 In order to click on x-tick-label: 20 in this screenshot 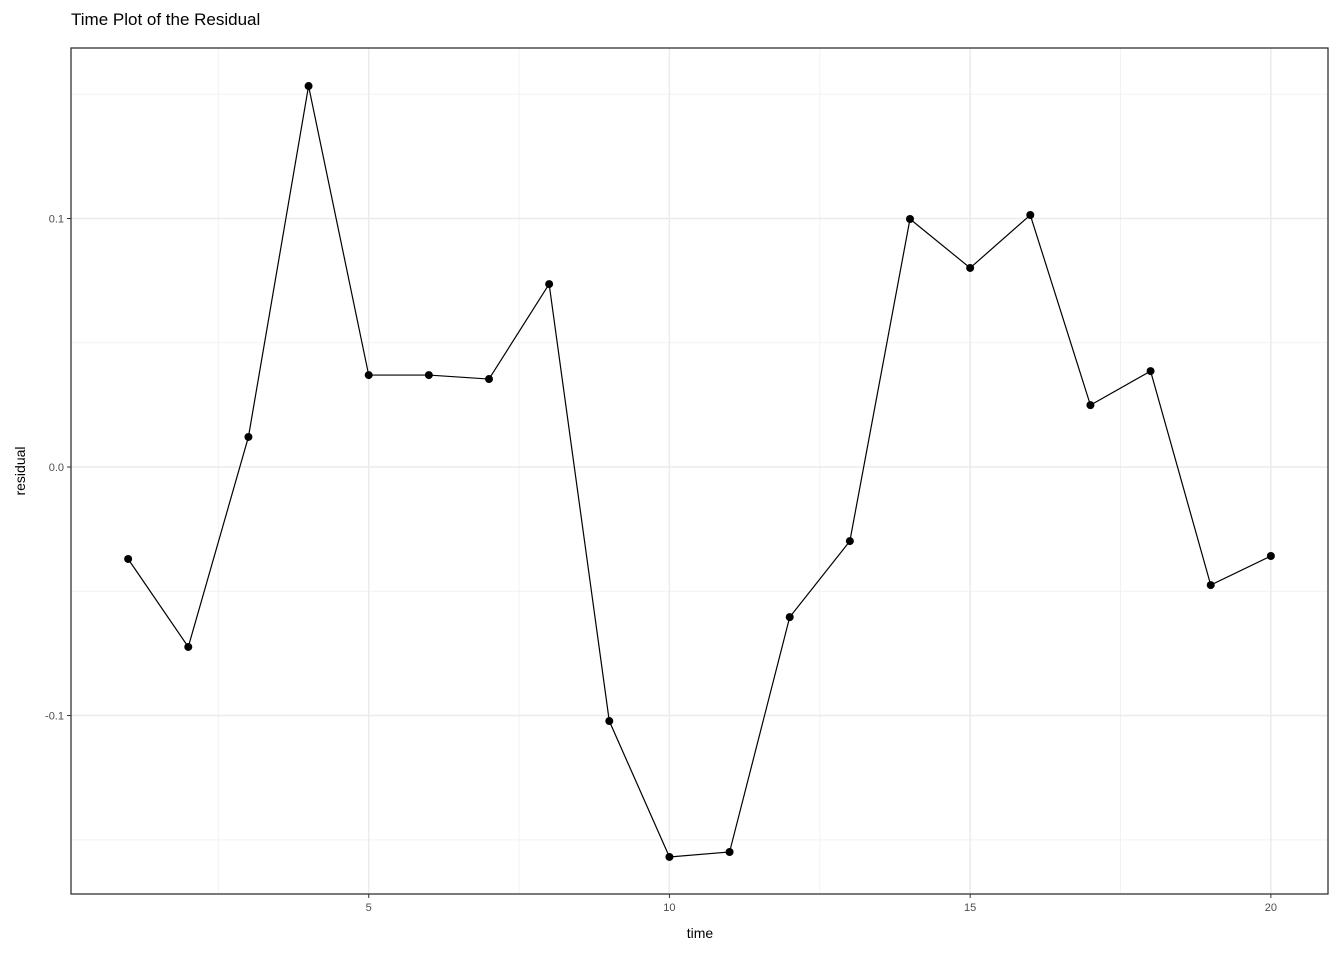, I will do `click(1271, 908)`.